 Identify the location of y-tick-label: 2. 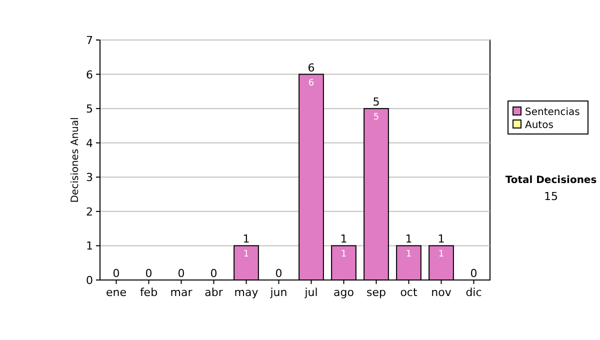
(89, 211).